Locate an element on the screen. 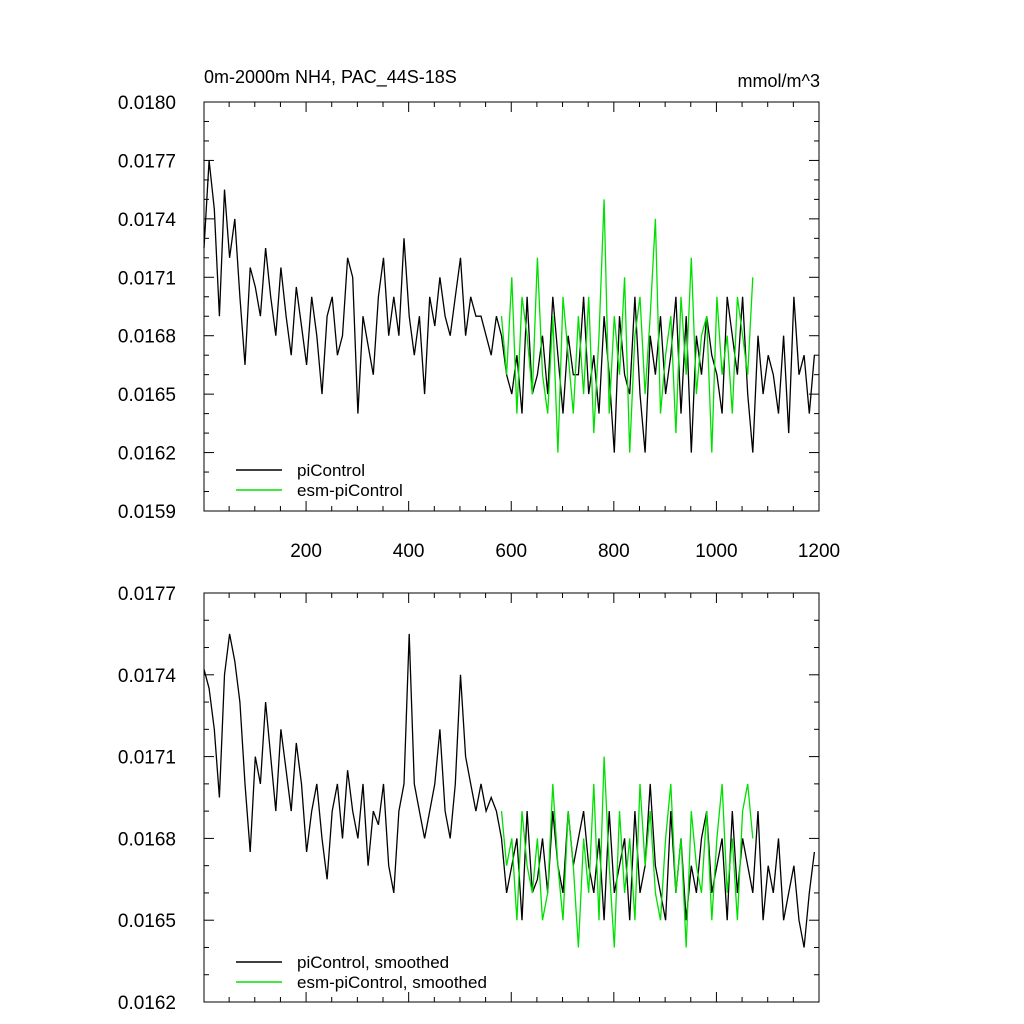 The height and width of the screenshot is (1024, 1024). y-tick-label: 0.0159 is located at coordinates (147, 512).